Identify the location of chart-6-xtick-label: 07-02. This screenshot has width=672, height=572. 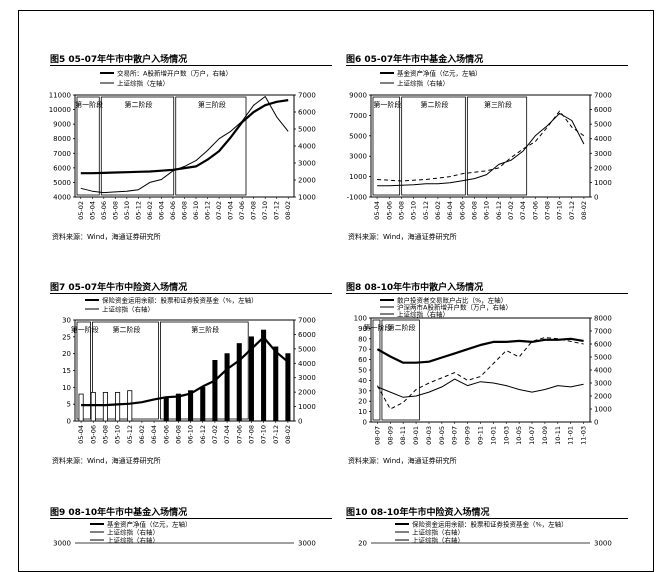
(511, 210).